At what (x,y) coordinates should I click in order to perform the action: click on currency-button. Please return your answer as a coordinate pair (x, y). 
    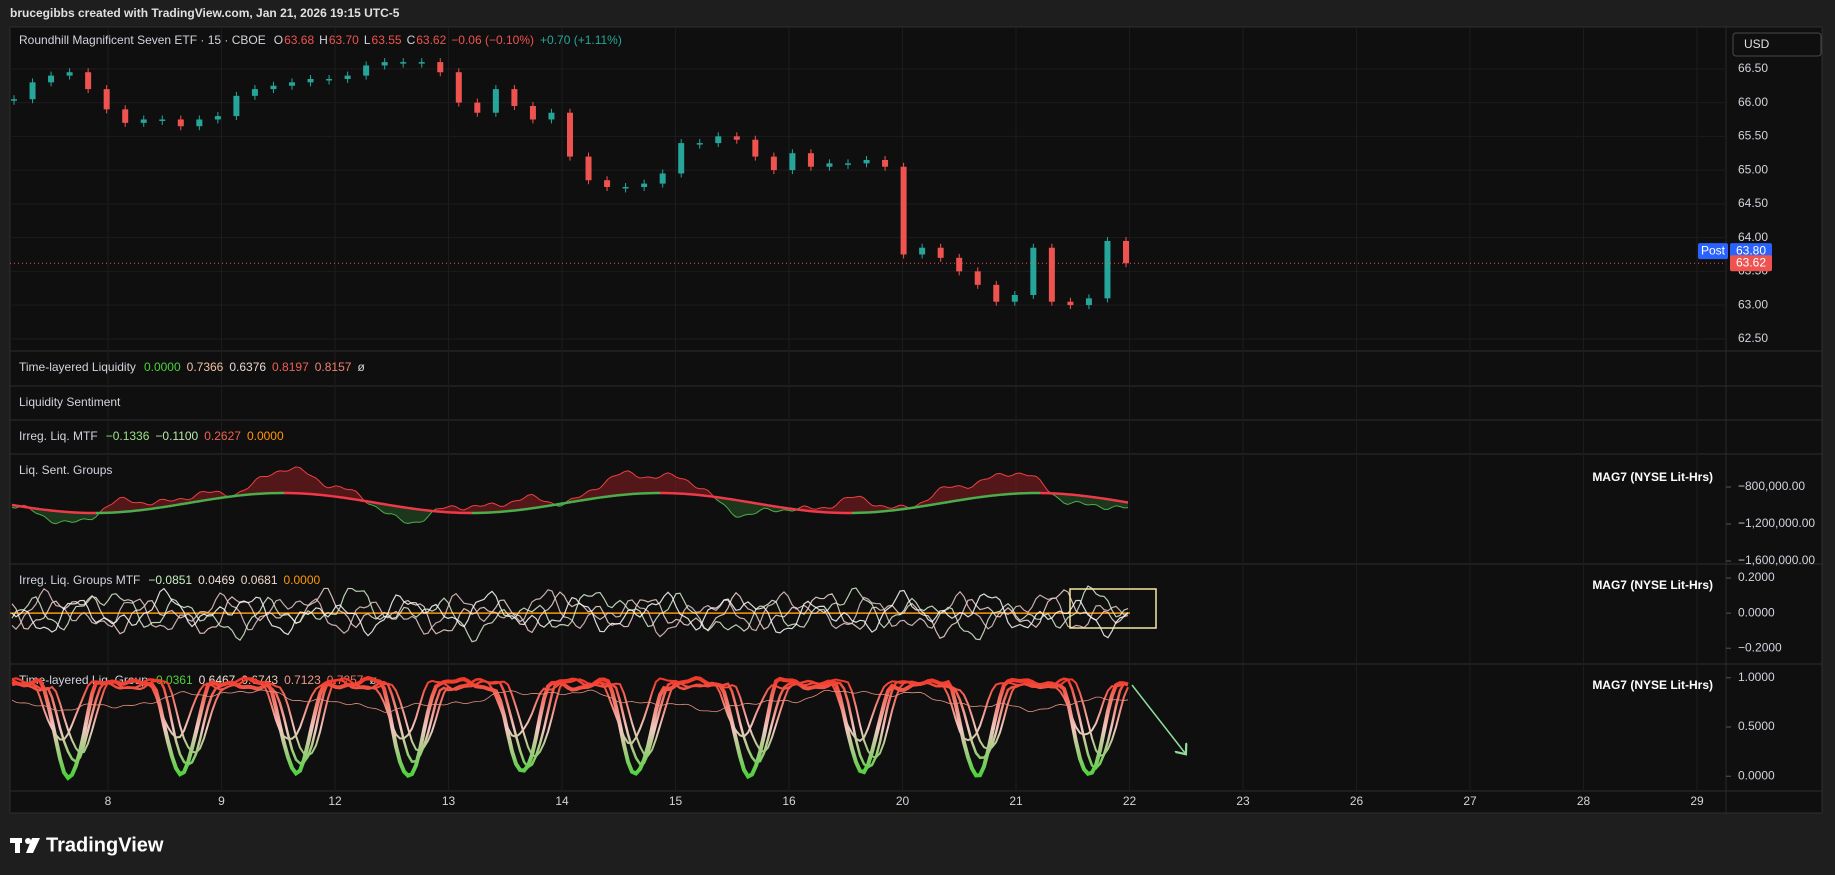
    Looking at the image, I should click on (1777, 44).